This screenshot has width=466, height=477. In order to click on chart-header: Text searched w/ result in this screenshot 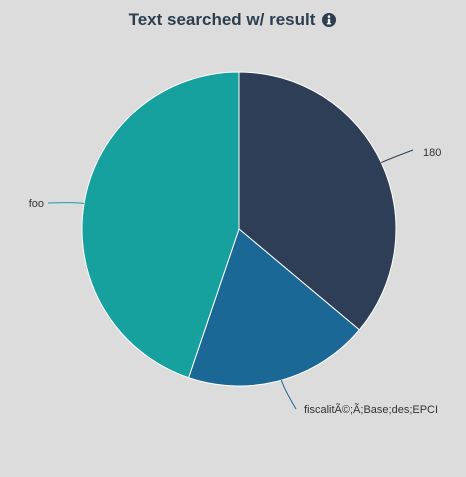, I will do `click(233, 20)`.